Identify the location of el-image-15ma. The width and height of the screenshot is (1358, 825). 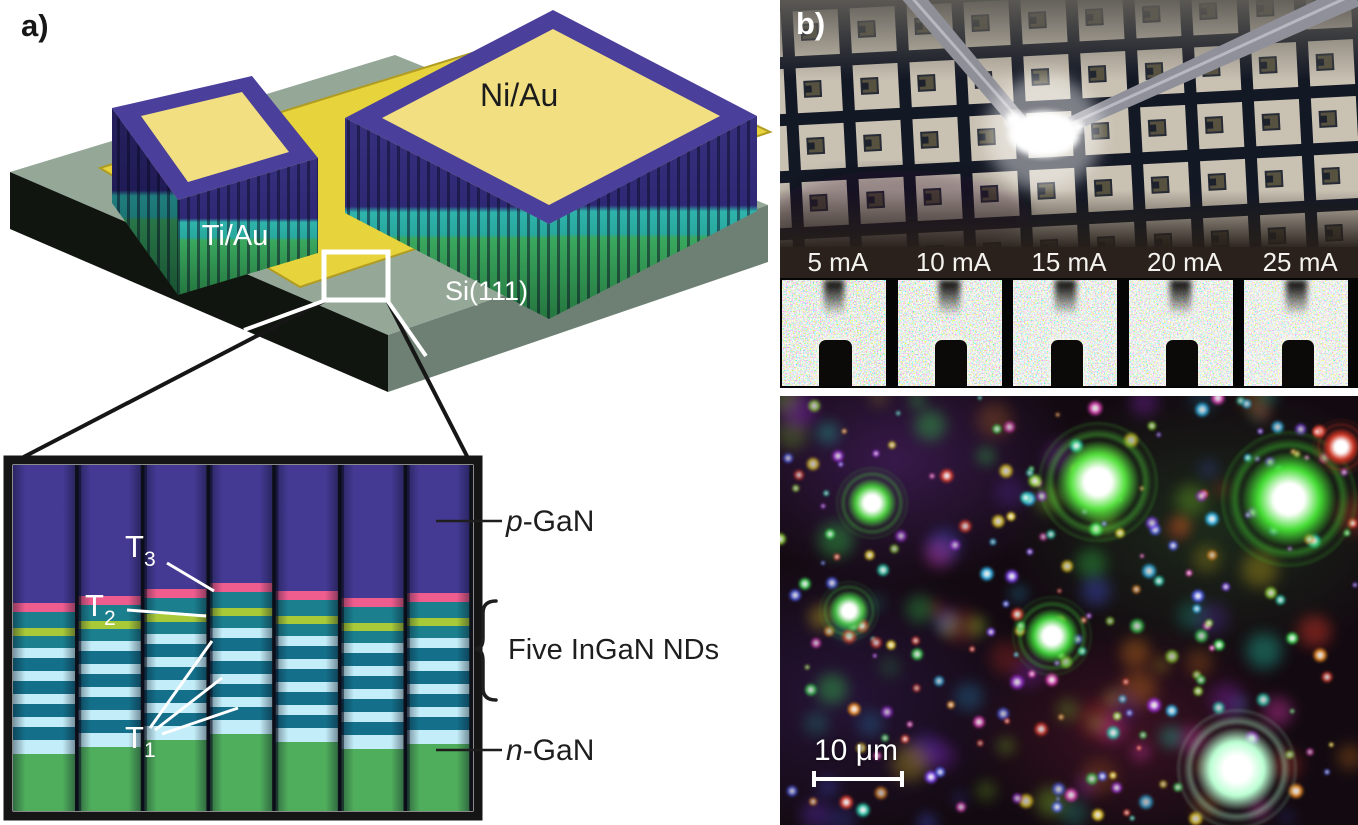
(1065, 333).